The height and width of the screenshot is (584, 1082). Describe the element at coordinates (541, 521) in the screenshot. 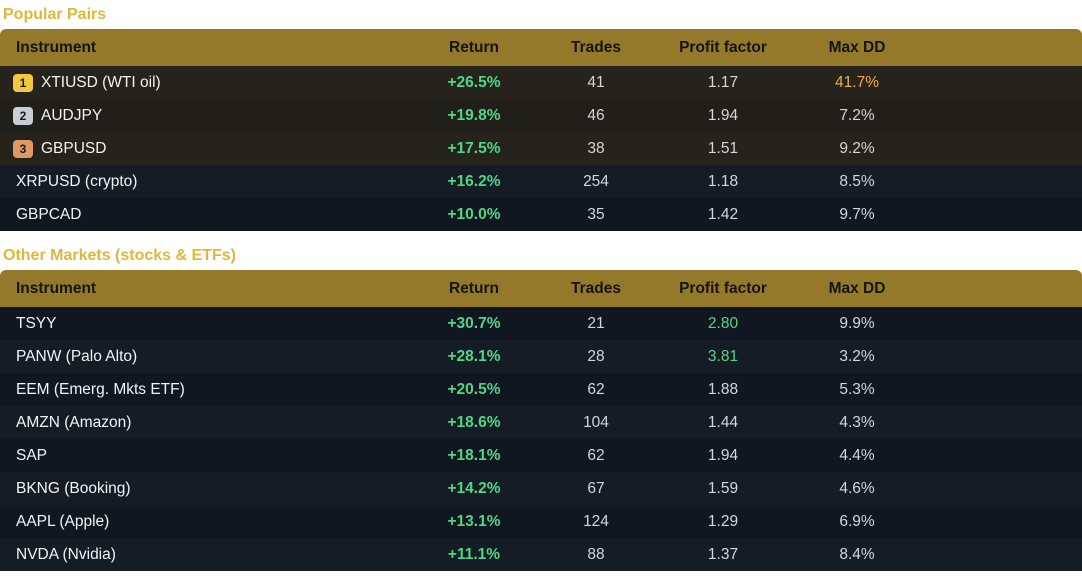

I see `table-row: AAPL (Apple) +13.1% 124 1.29 6.9%` at that location.